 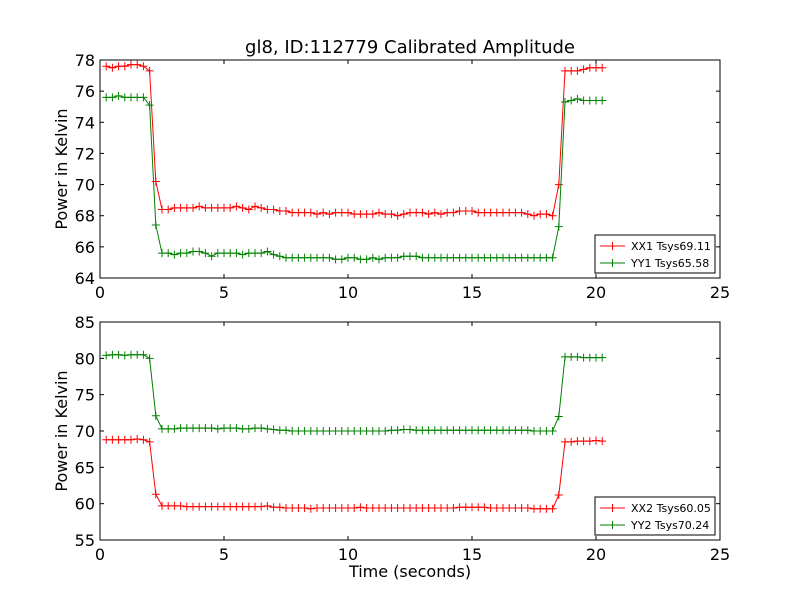 I want to click on x-tick-label: 20, so click(x=596, y=554).